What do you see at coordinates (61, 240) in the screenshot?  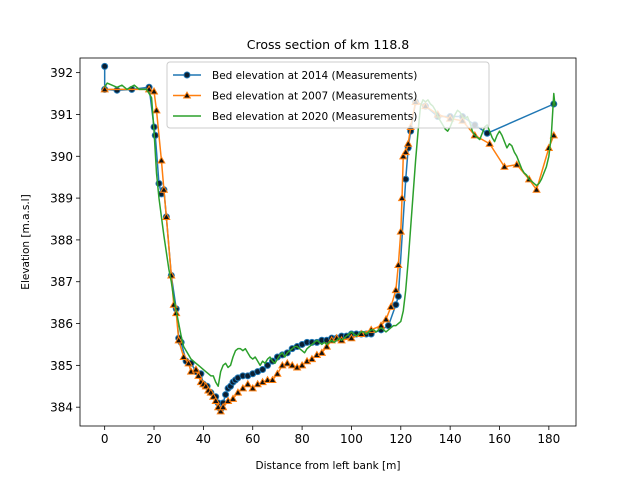 I see `y-tick-label: 388` at bounding box center [61, 240].